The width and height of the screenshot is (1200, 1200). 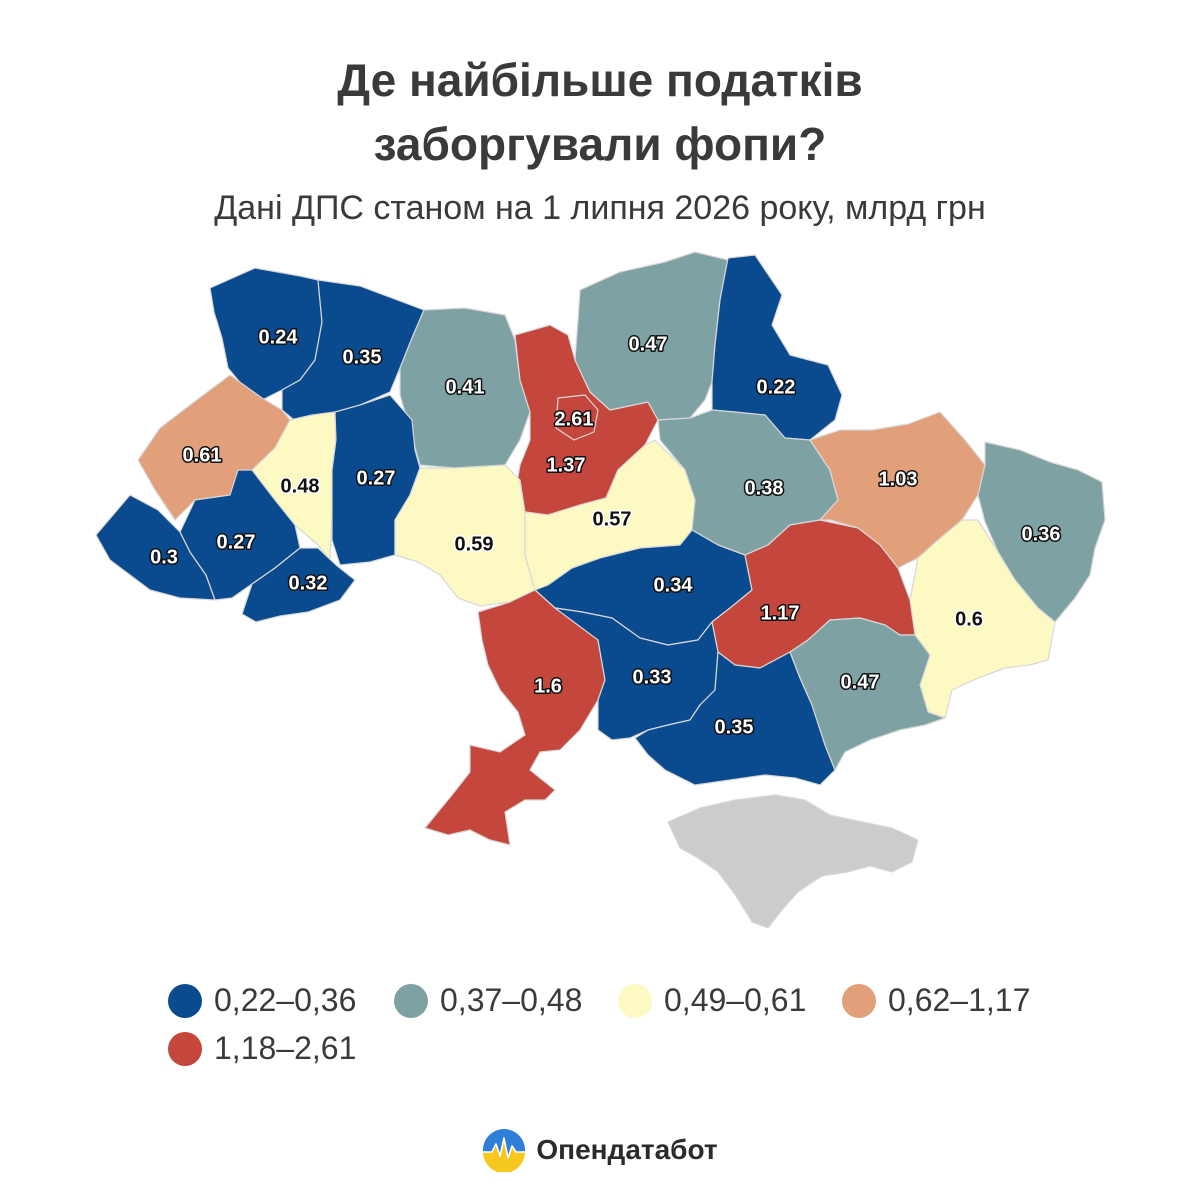 I want to click on brand-name: Опендатабот, so click(x=627, y=1149).